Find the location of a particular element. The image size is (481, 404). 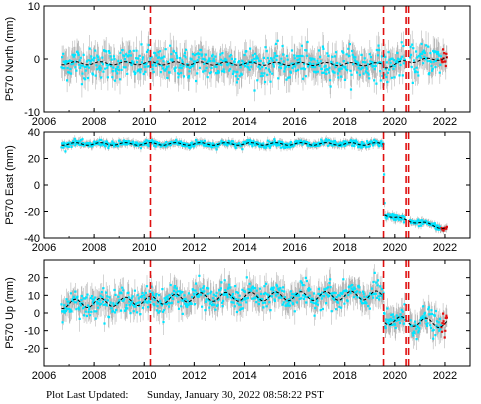

x-tick-label-east-2008: 2008 is located at coordinates (94, 248).